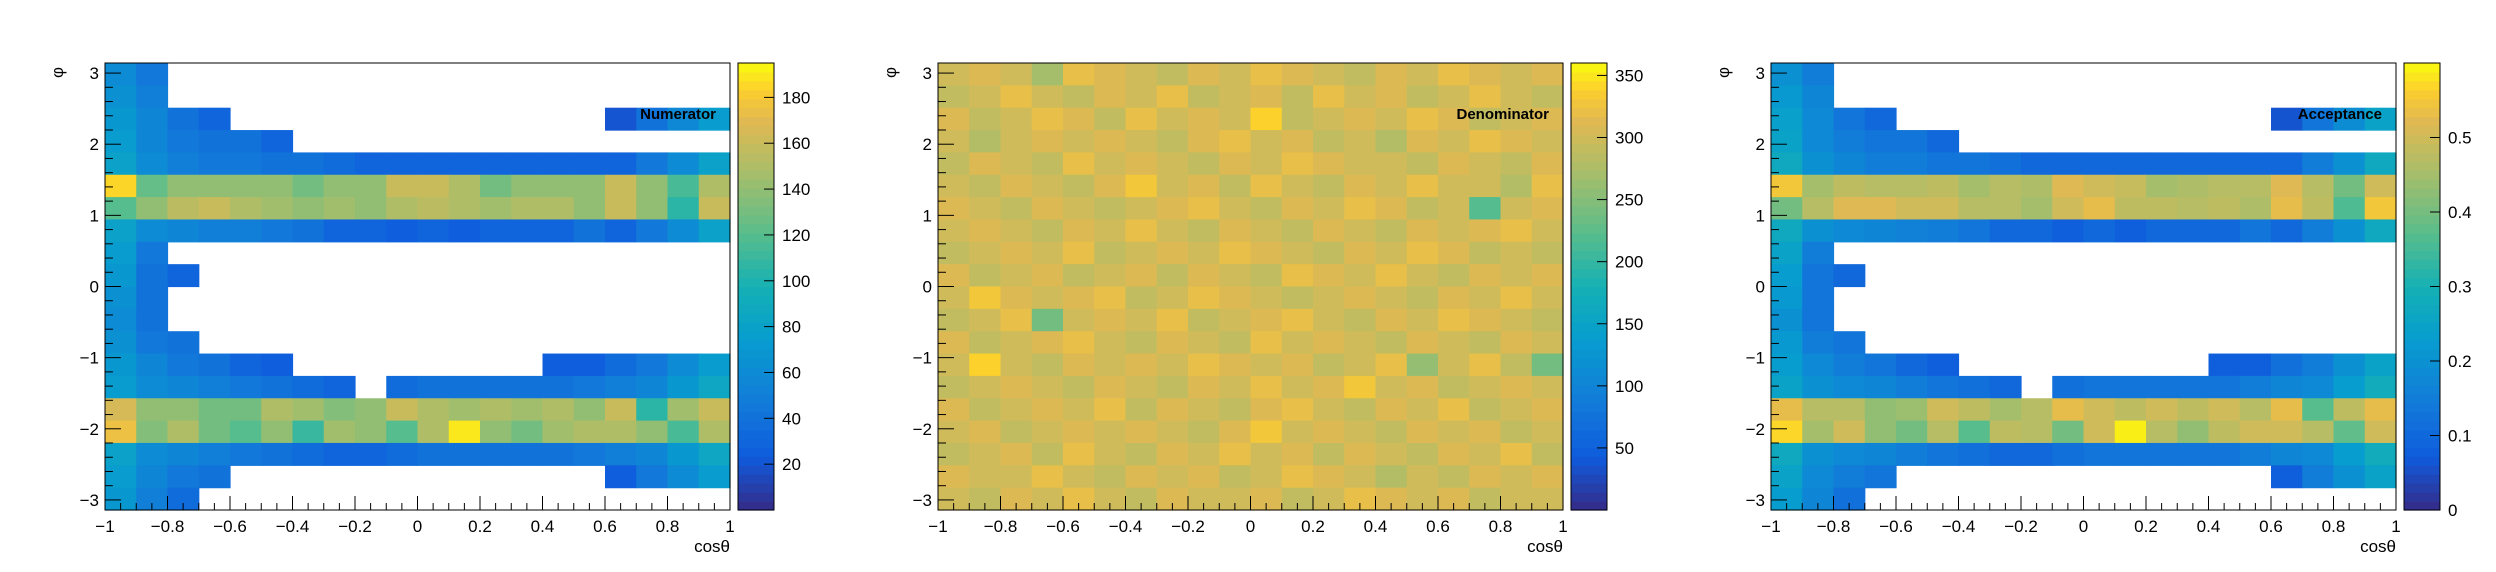 The height and width of the screenshot is (572, 2496). I want to click on x-tick-label: −0.8, so click(168, 526).